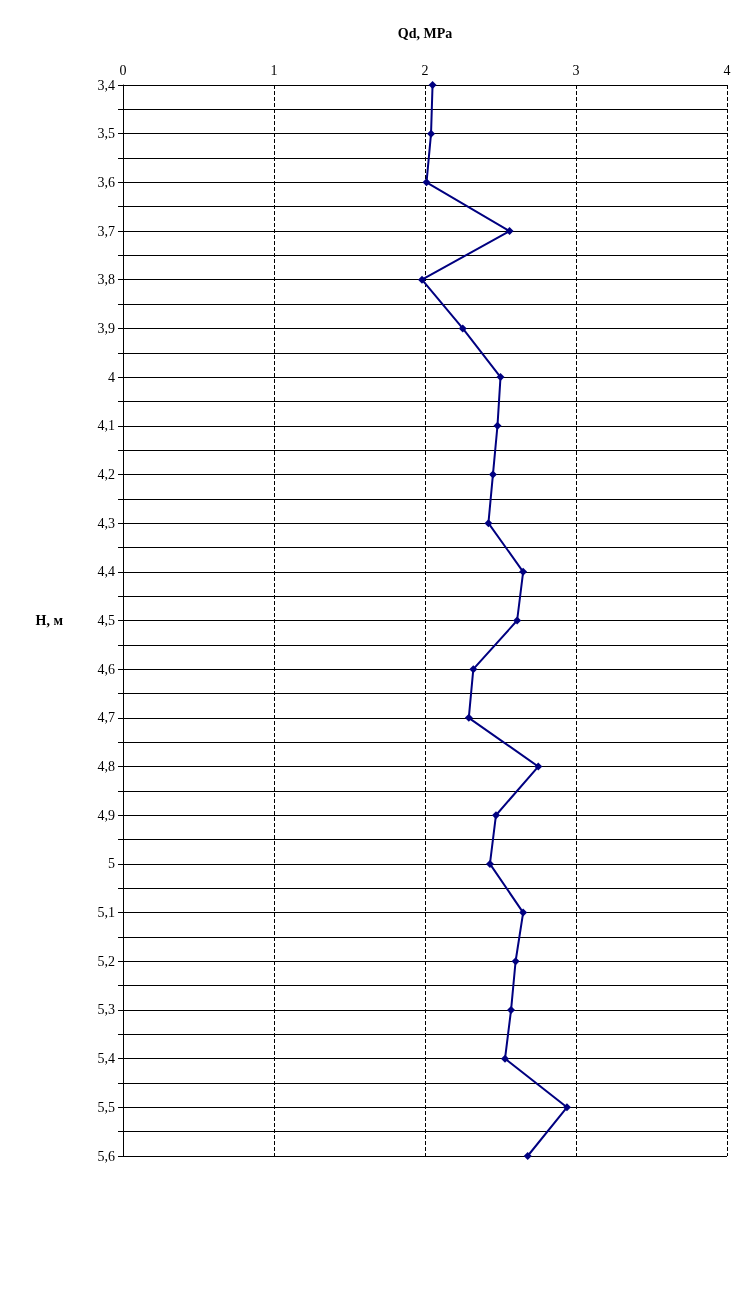 The height and width of the screenshot is (1290, 747). I want to click on y-tick-label: 4,2, so click(106, 474).